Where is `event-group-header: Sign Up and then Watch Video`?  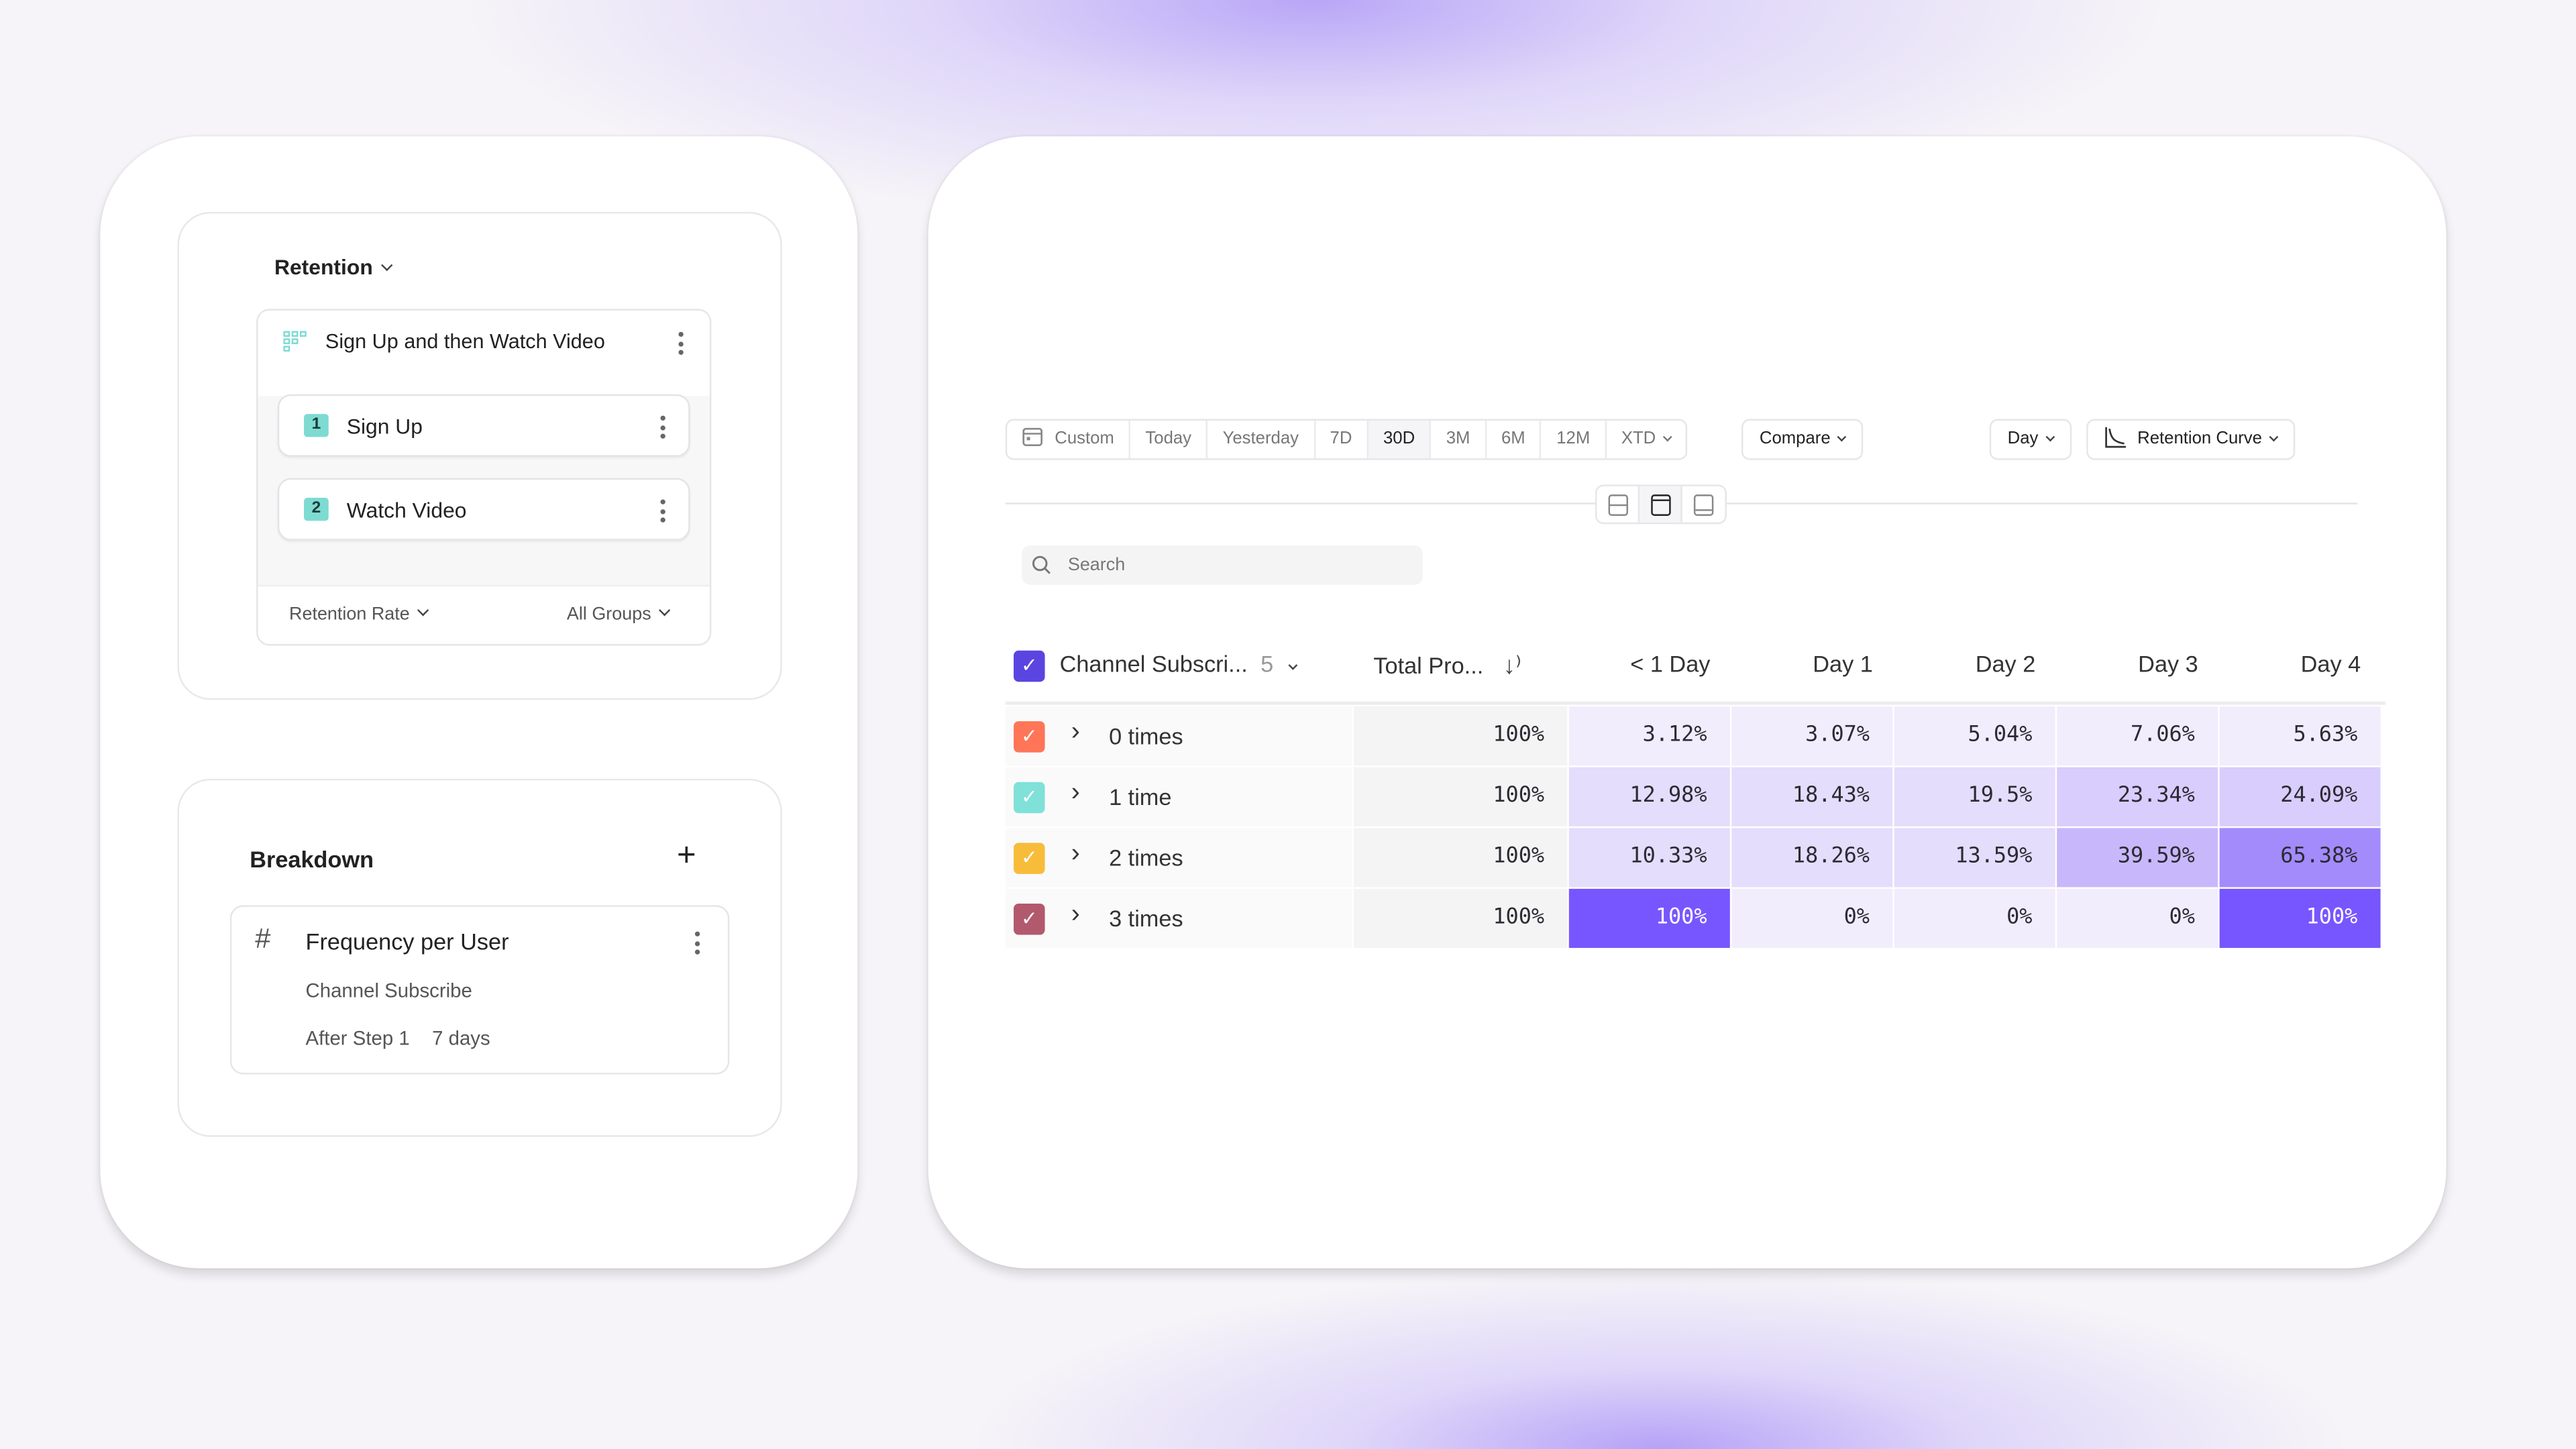
event-group-header: Sign Up and then Watch Video is located at coordinates (484, 353).